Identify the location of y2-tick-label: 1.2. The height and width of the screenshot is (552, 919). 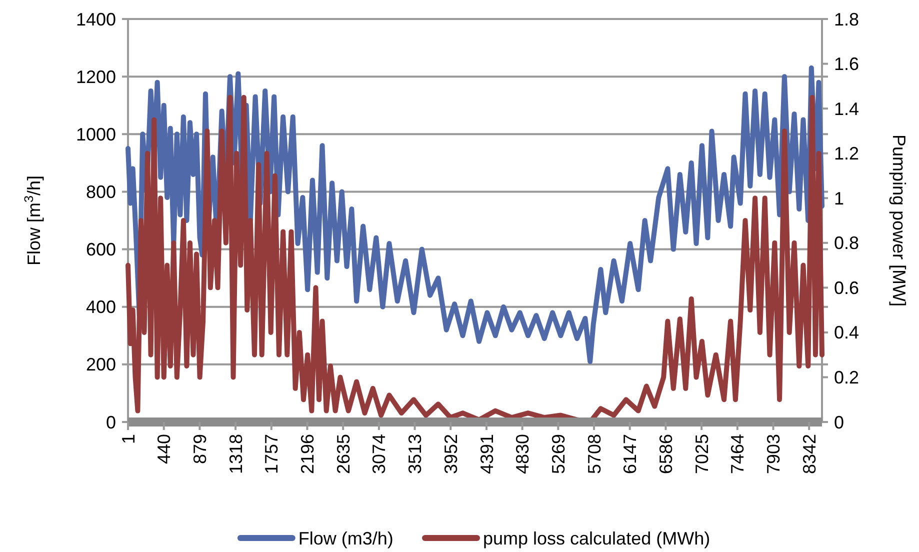
(847, 154).